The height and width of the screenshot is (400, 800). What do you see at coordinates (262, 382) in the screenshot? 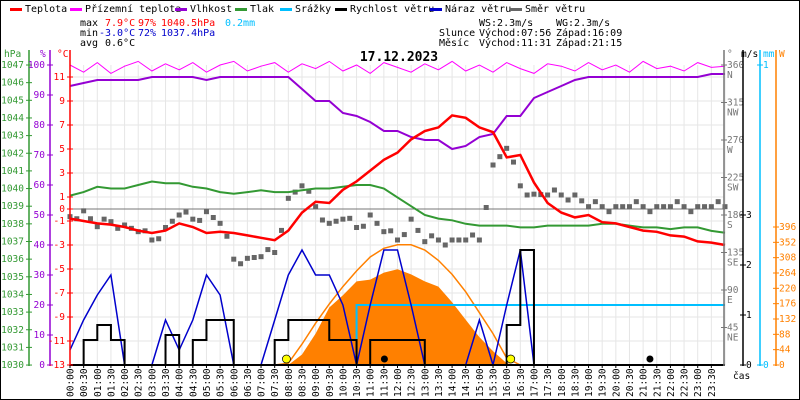
I see `x-tick-label: 07:00` at bounding box center [262, 382].